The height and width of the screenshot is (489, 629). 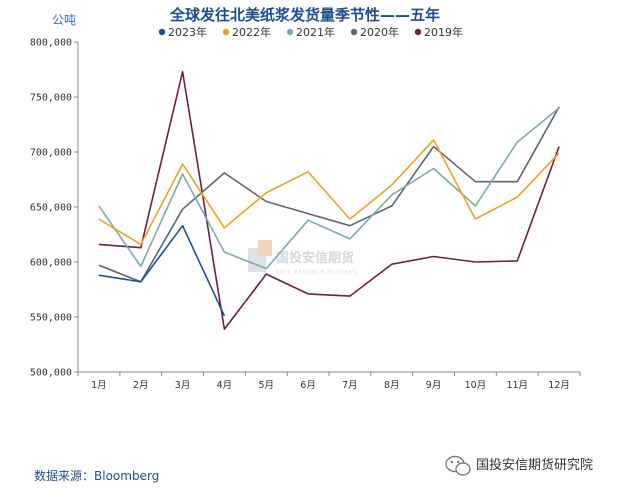 I want to click on legend-label: 2022年, so click(x=251, y=32).